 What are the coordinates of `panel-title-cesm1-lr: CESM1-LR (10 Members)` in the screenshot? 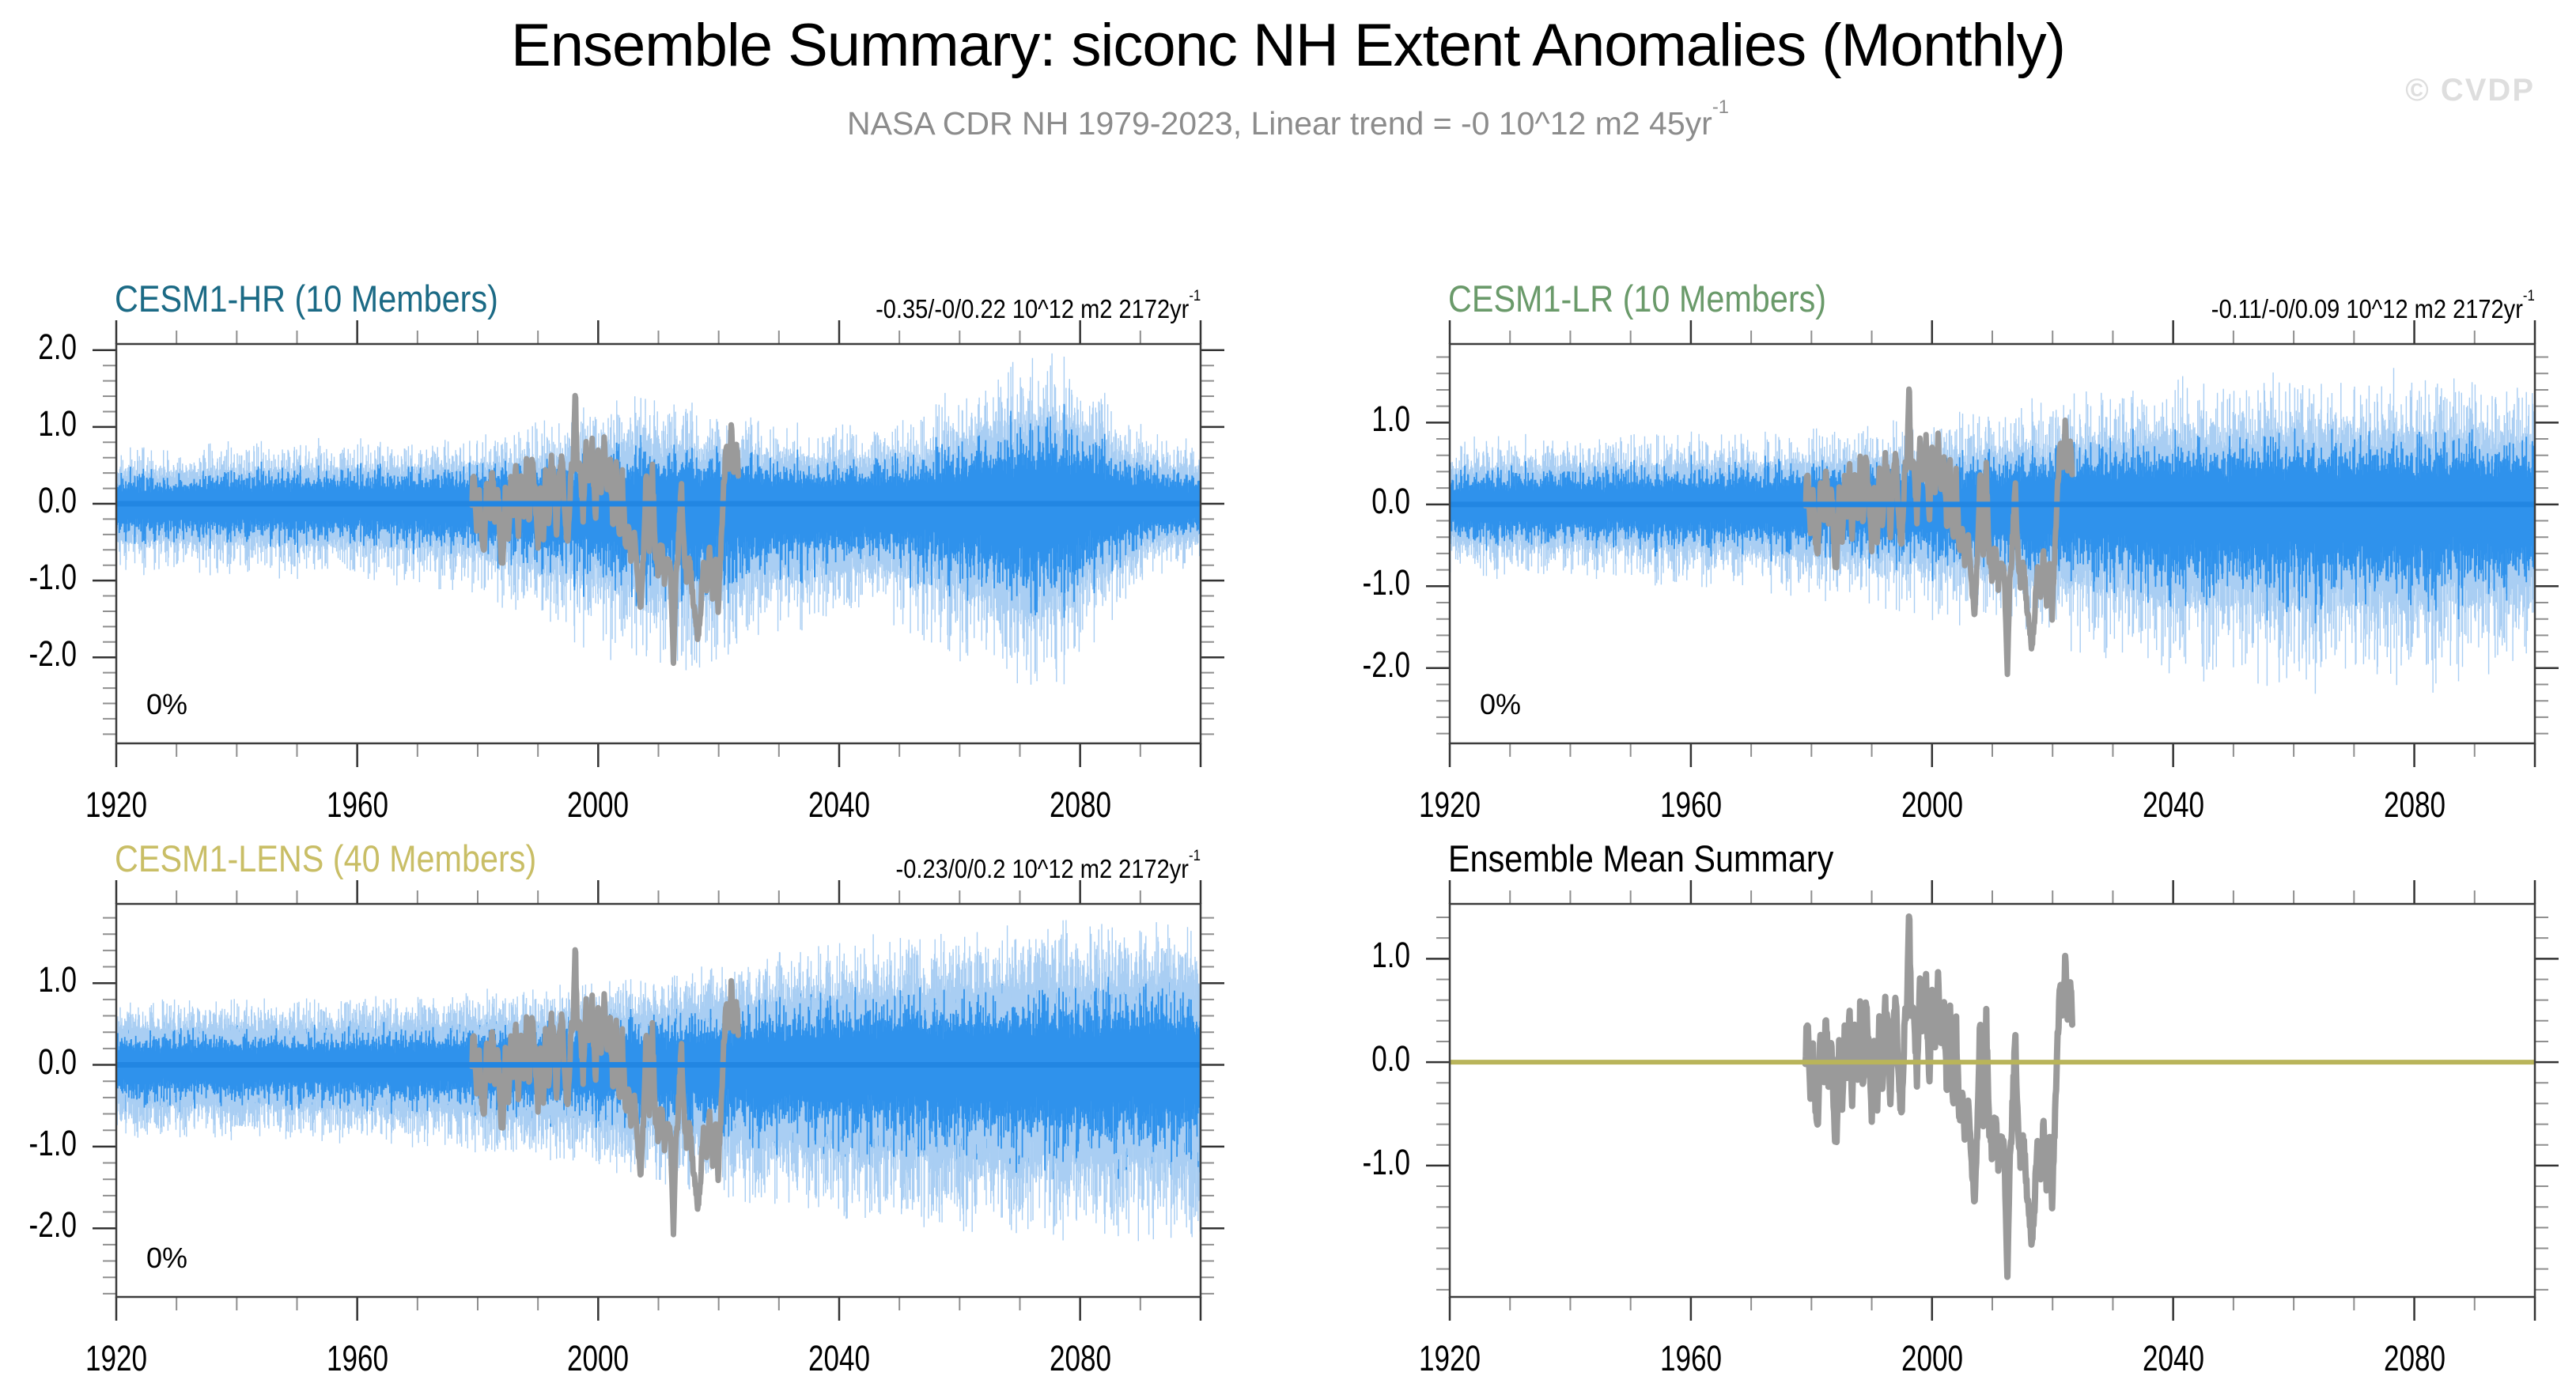 It's located at (1637, 298).